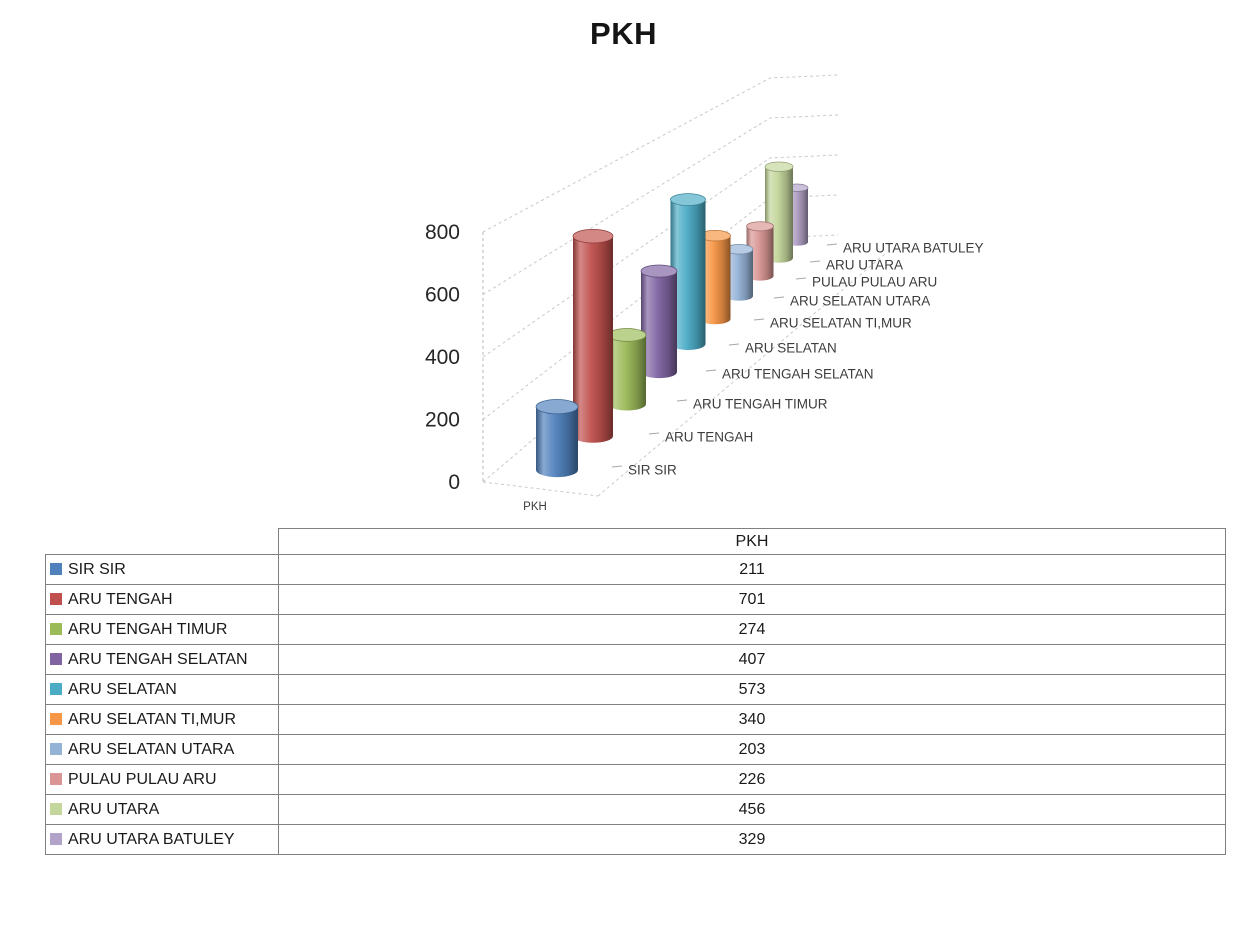 This screenshot has height=945, width=1247. I want to click on category-tick-aru-selatan, so click(734, 344).